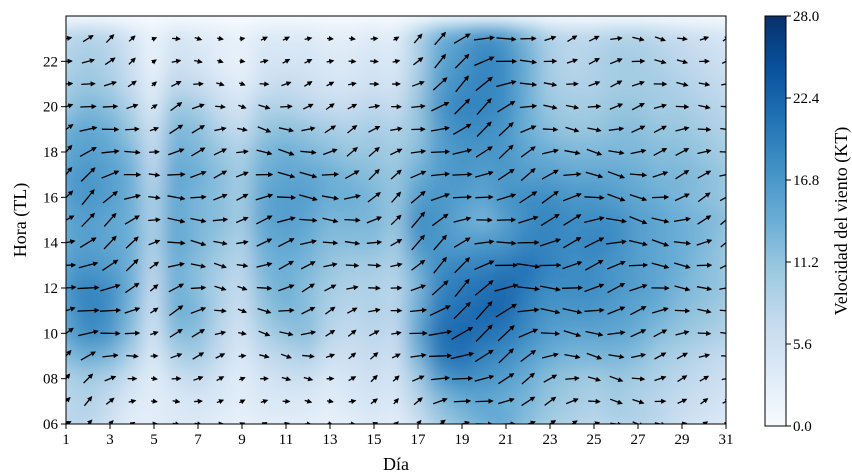 The width and height of the screenshot is (852, 475). What do you see at coordinates (330, 440) in the screenshot?
I see `x-tick-label: 13` at bounding box center [330, 440].